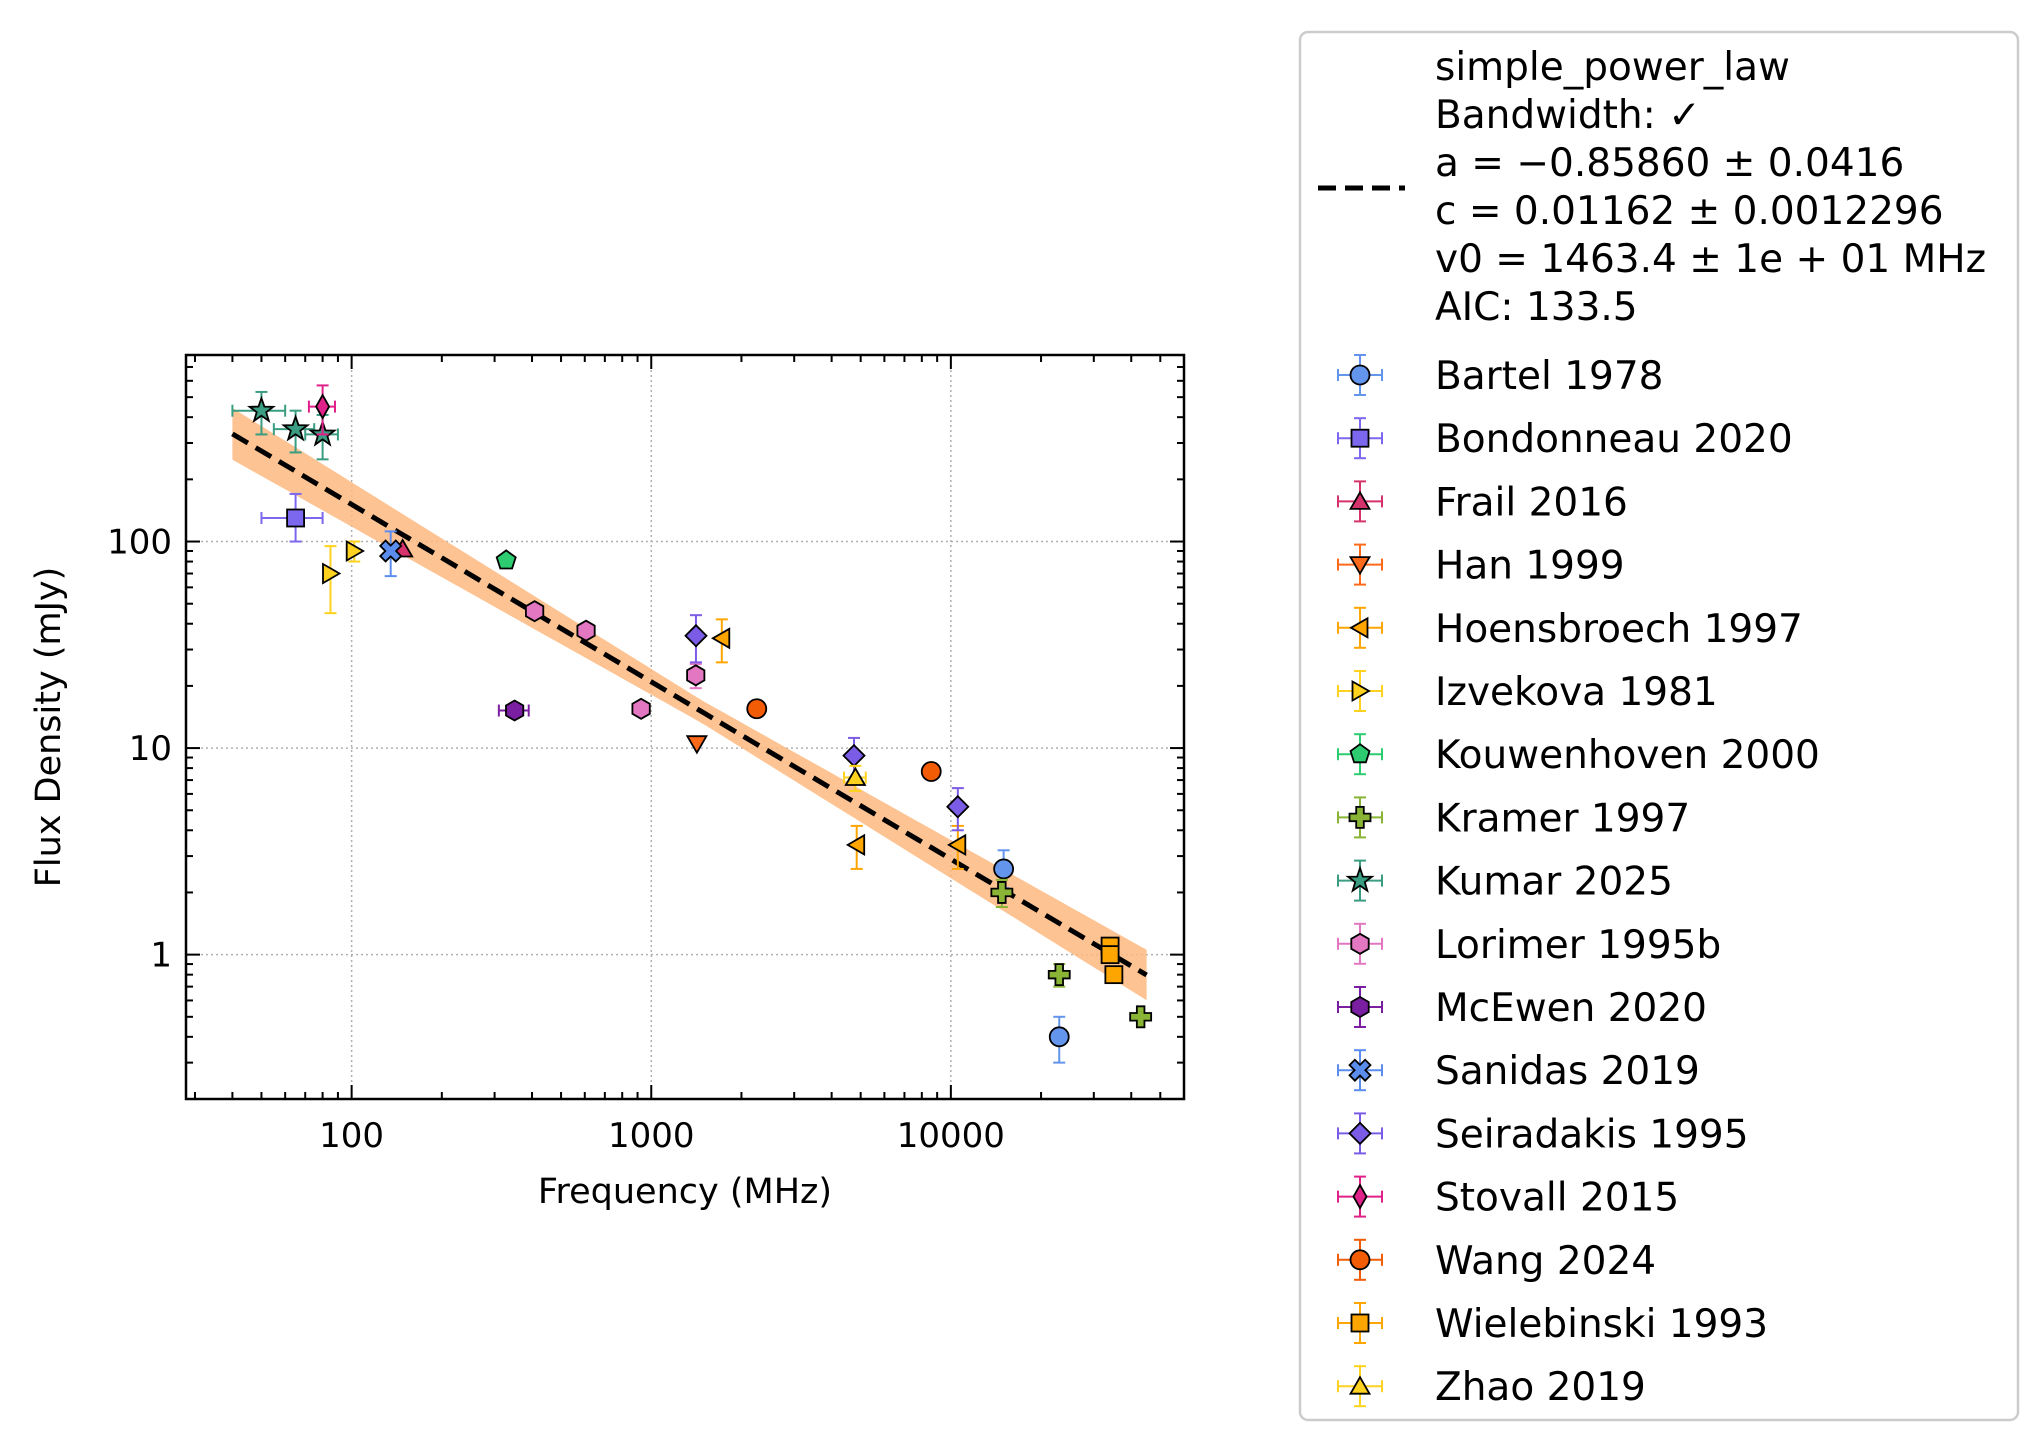  I want to click on legend-label: Stovall 2015, so click(1557, 1198).